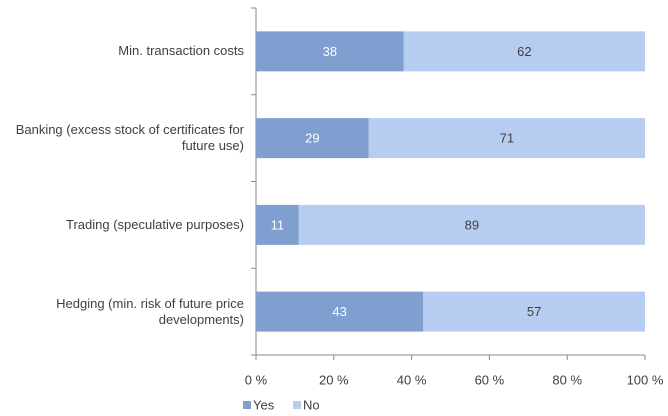 The height and width of the screenshot is (416, 668). What do you see at coordinates (181, 51) in the screenshot?
I see `y-tick-label: Min. transaction costs` at bounding box center [181, 51].